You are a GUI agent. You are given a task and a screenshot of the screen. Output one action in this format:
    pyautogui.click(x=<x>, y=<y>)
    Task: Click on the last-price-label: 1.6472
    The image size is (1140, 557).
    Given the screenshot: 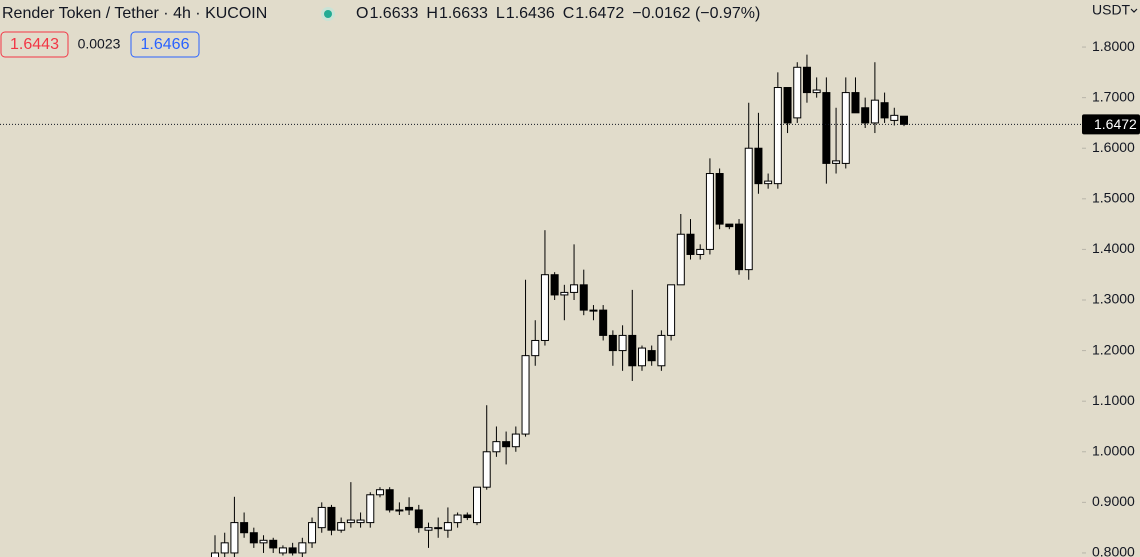 What is the action you would take?
    pyautogui.click(x=1115, y=124)
    